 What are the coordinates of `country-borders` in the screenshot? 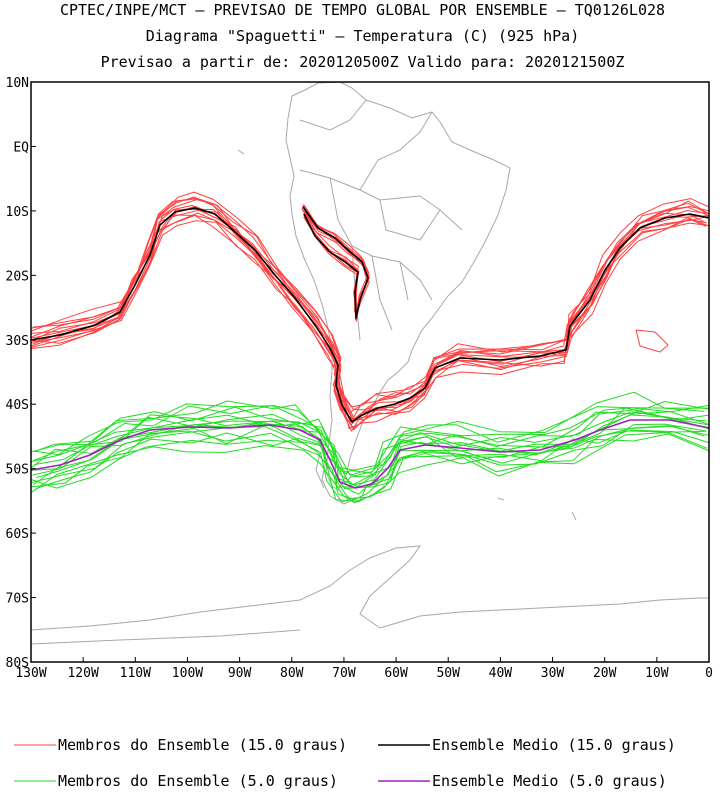 It's located at (381, 220).